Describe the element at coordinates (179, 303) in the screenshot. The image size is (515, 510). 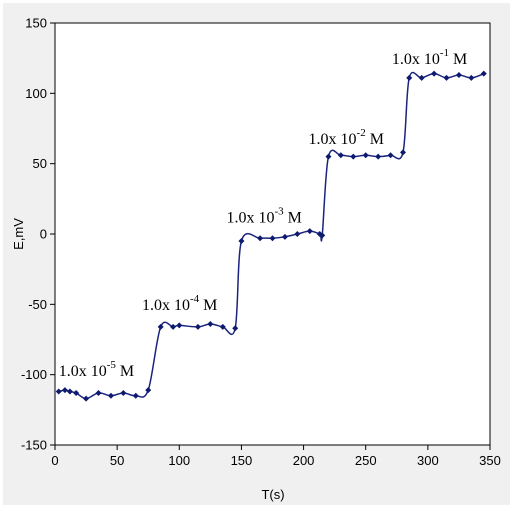
I see `concentration-label: 1.0x 10-4 M` at that location.